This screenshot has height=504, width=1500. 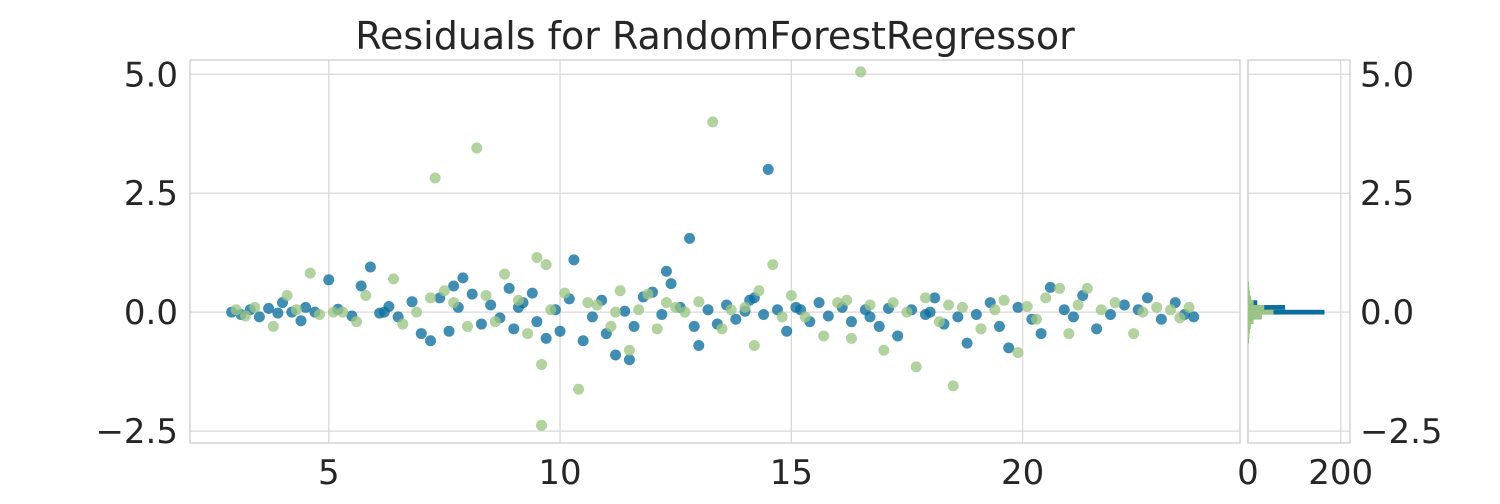 What do you see at coordinates (1401, 432) in the screenshot?
I see `histogram-y-tick-label: −2.5` at bounding box center [1401, 432].